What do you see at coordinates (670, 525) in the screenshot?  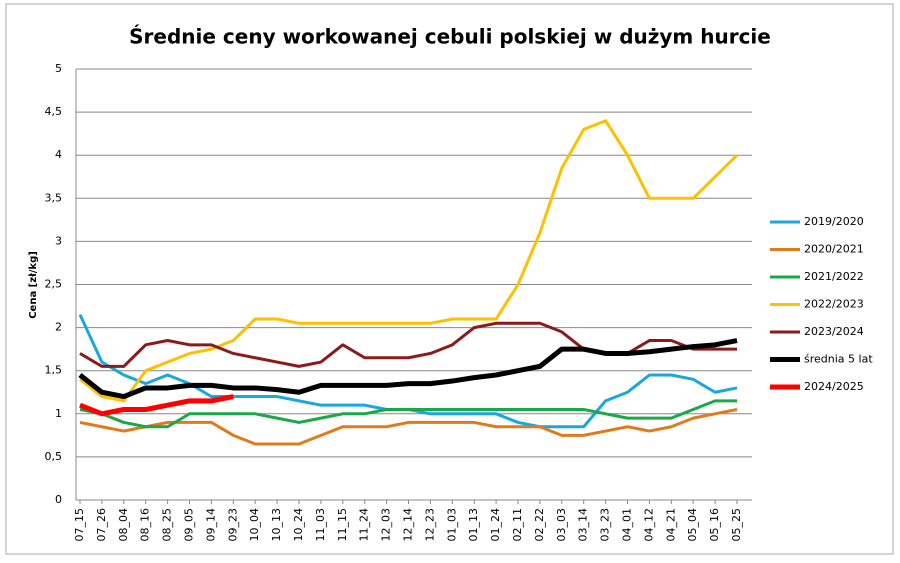 I see `x-tick-label: 04_21` at bounding box center [670, 525].